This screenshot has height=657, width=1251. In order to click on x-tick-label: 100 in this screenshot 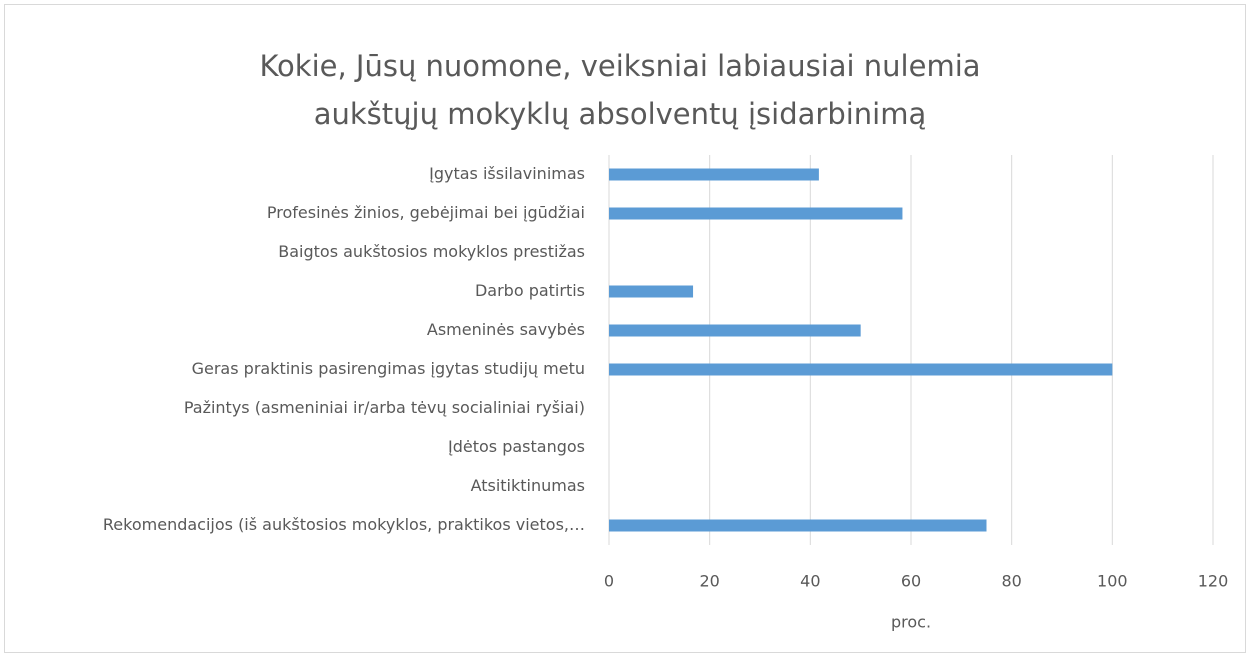, I will do `click(1112, 581)`.